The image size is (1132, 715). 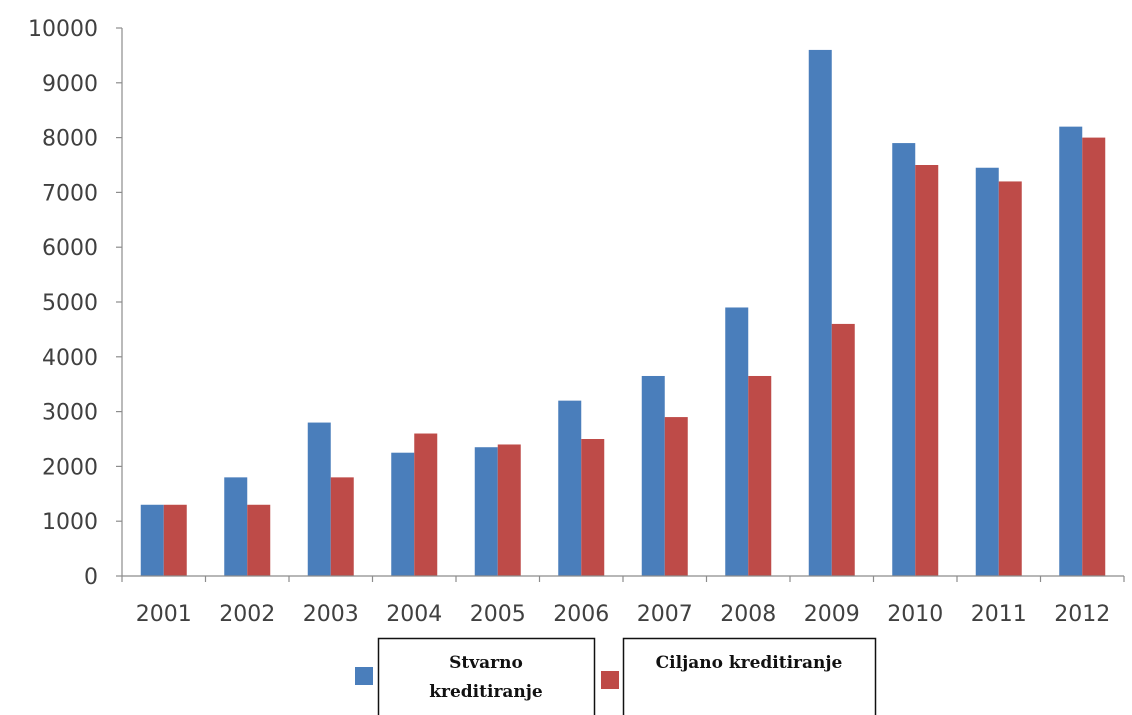 I want to click on y-tick-label-7000: 7000, so click(x=70, y=193).